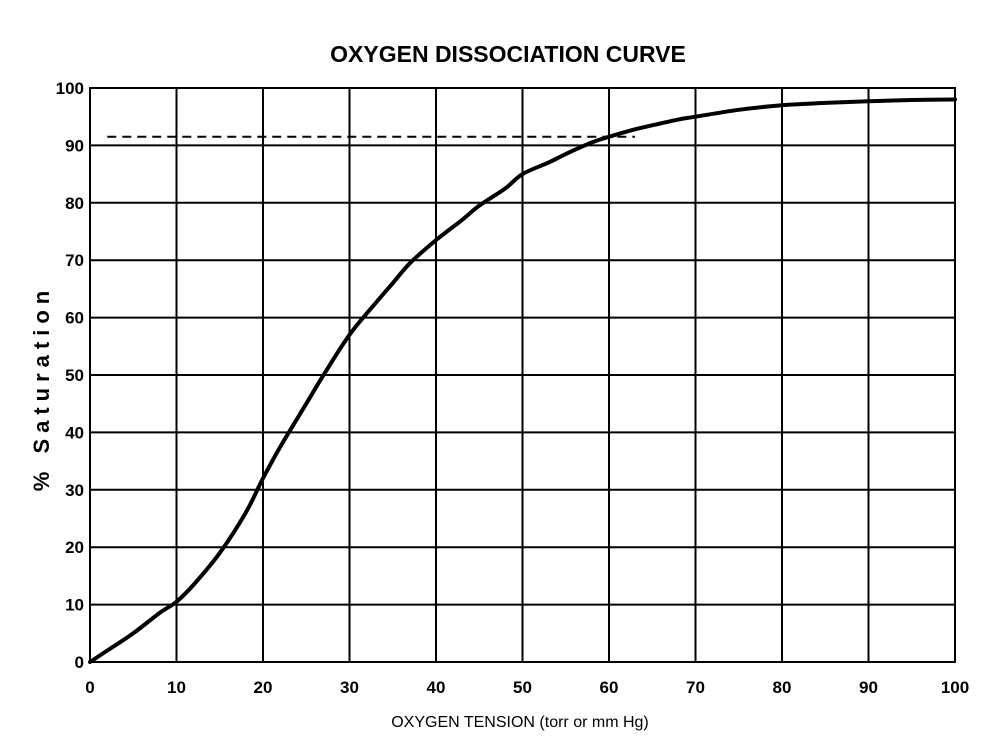 Image resolution: width=1000 pixels, height=750 pixels. What do you see at coordinates (70, 88) in the screenshot?
I see `y-tick-label: 100` at bounding box center [70, 88].